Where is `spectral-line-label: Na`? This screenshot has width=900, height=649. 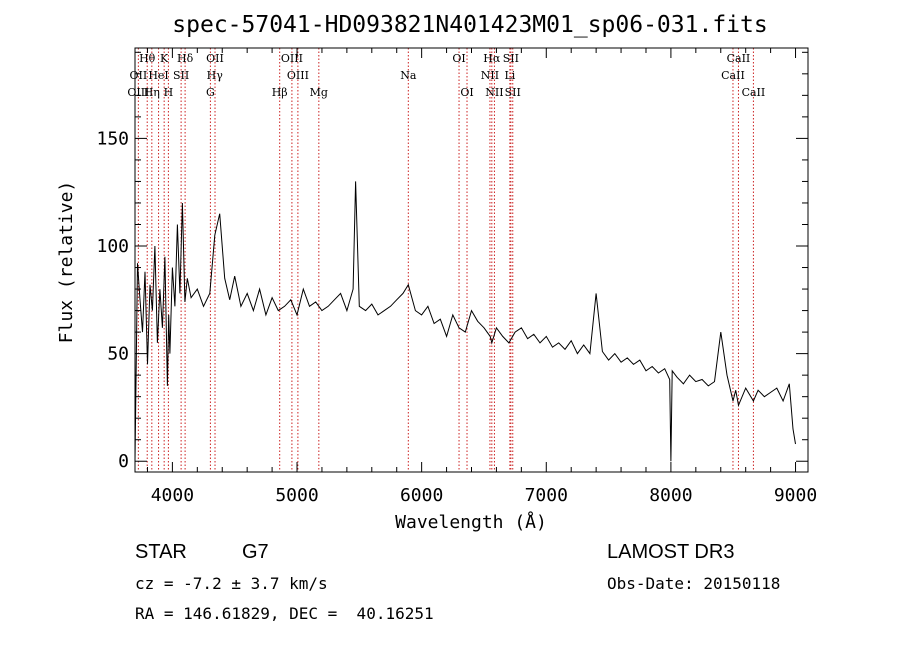 spectral-line-label: Na is located at coordinates (408, 75).